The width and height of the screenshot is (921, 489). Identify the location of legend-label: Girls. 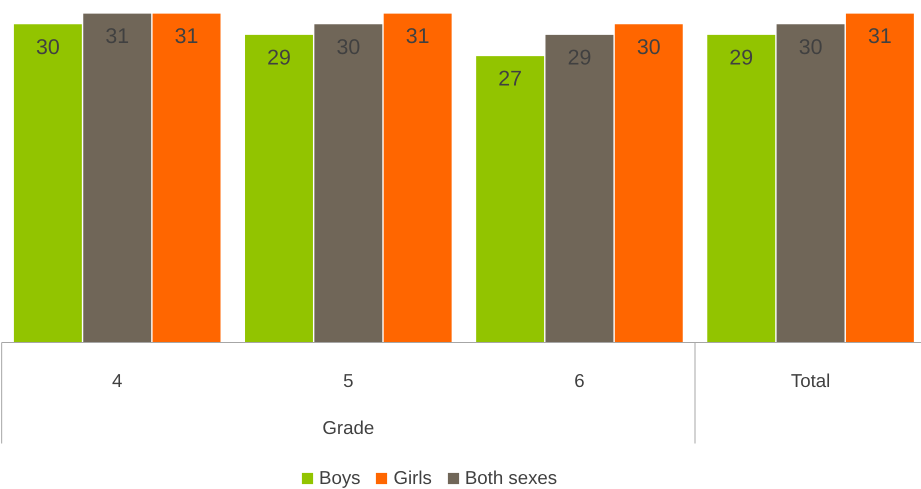
(412, 478).